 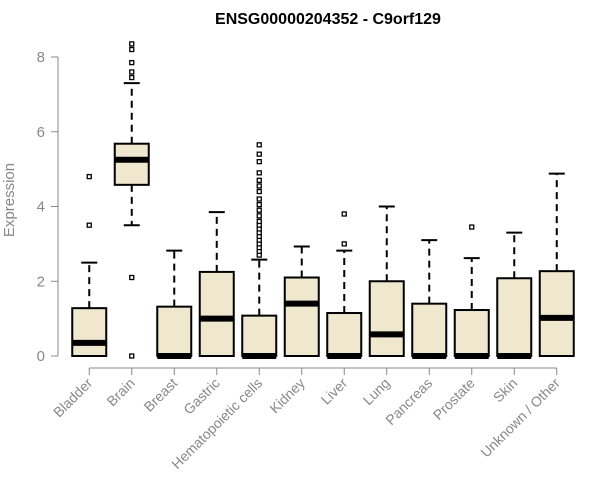 I want to click on box-gastric, so click(x=216, y=284).